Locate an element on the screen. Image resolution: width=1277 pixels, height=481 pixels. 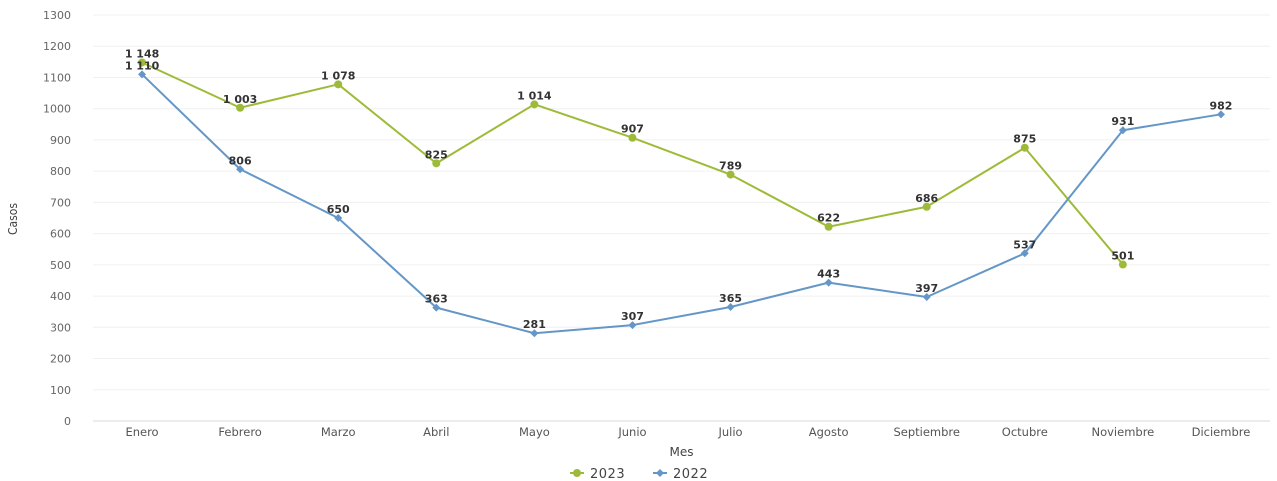
x-tick-label: Enero is located at coordinates (141, 432).